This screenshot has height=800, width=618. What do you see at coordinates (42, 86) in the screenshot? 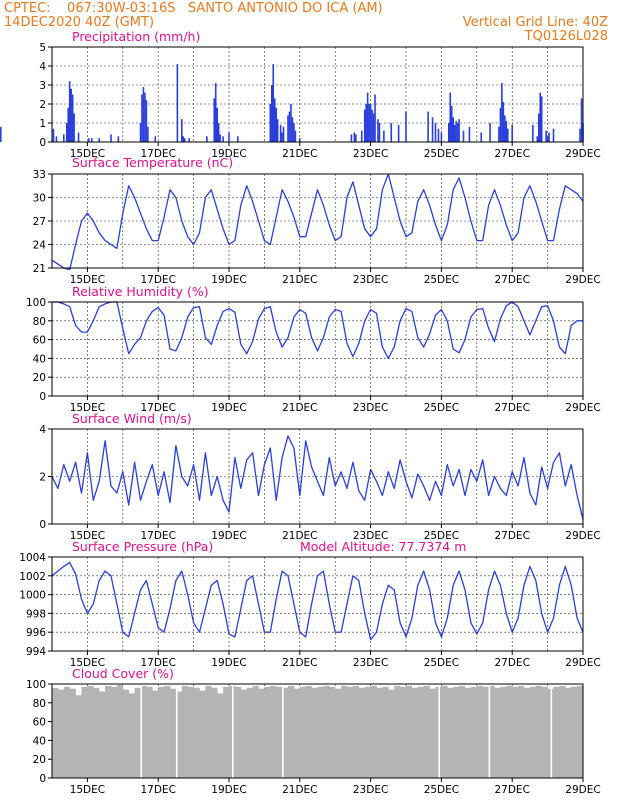
I see `precip-ytick-label-3: 3` at bounding box center [42, 86].